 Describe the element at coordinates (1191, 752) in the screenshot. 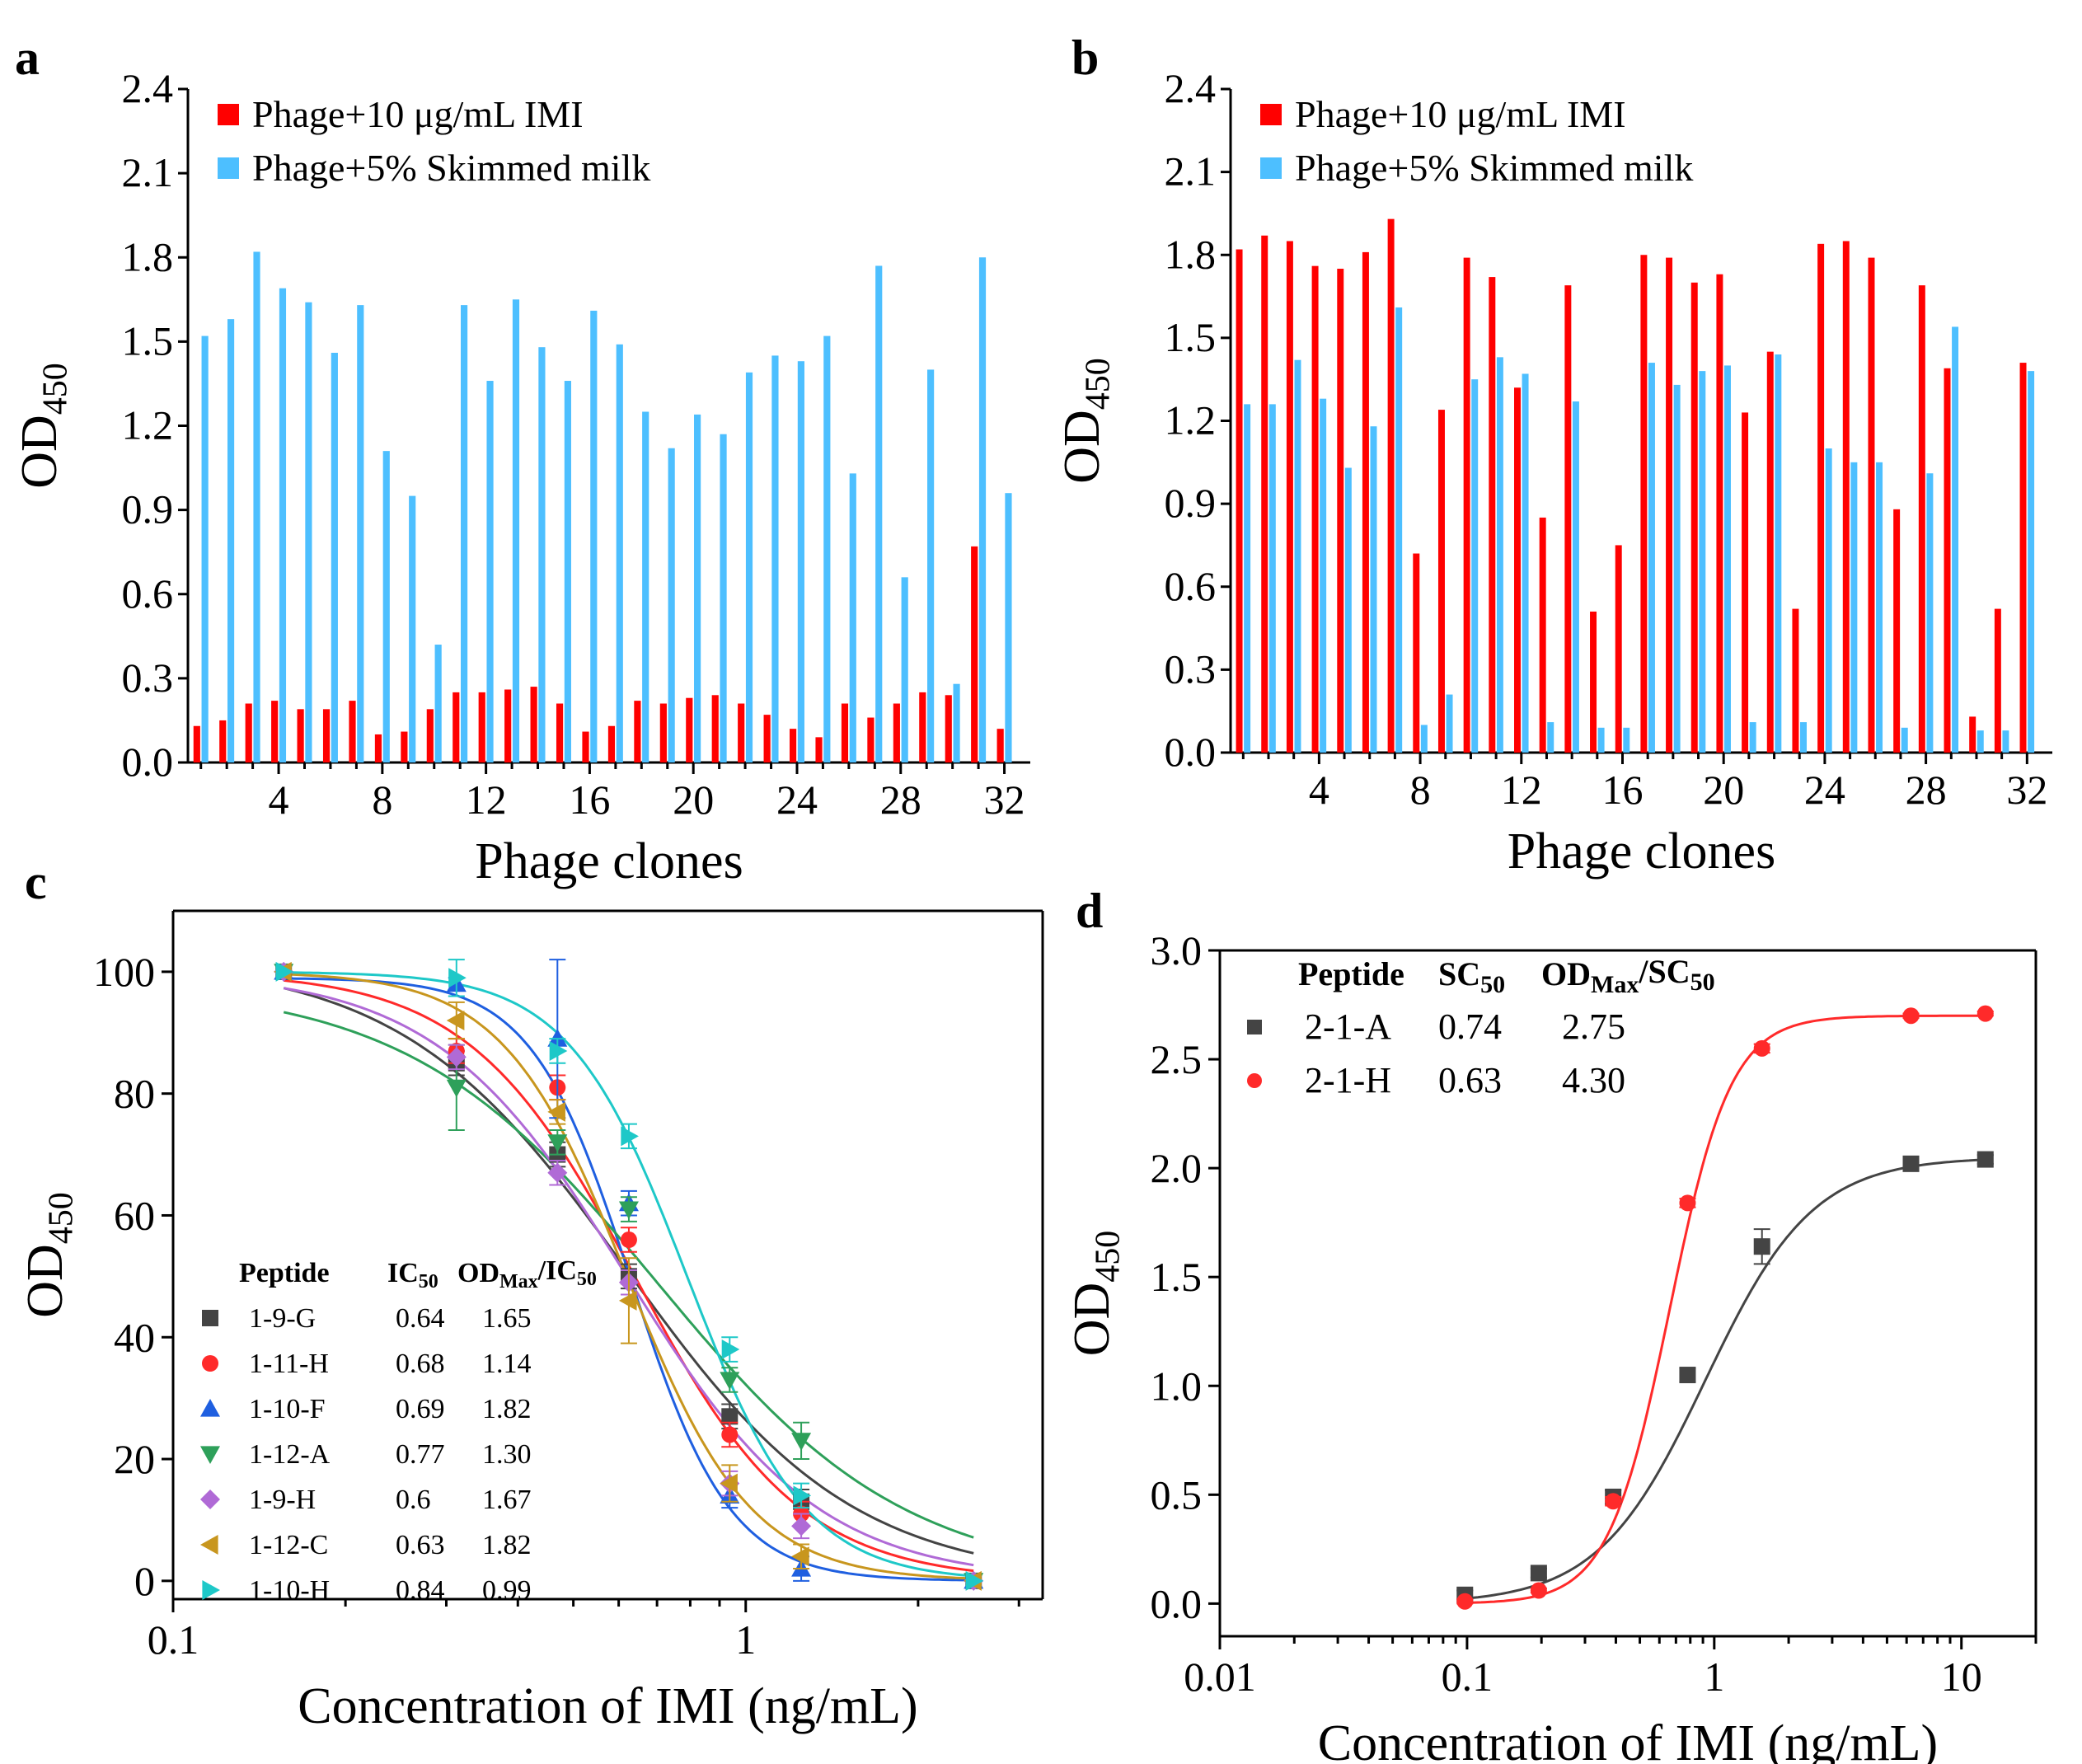

I see `b-y-tick-label: 0.0` at that location.